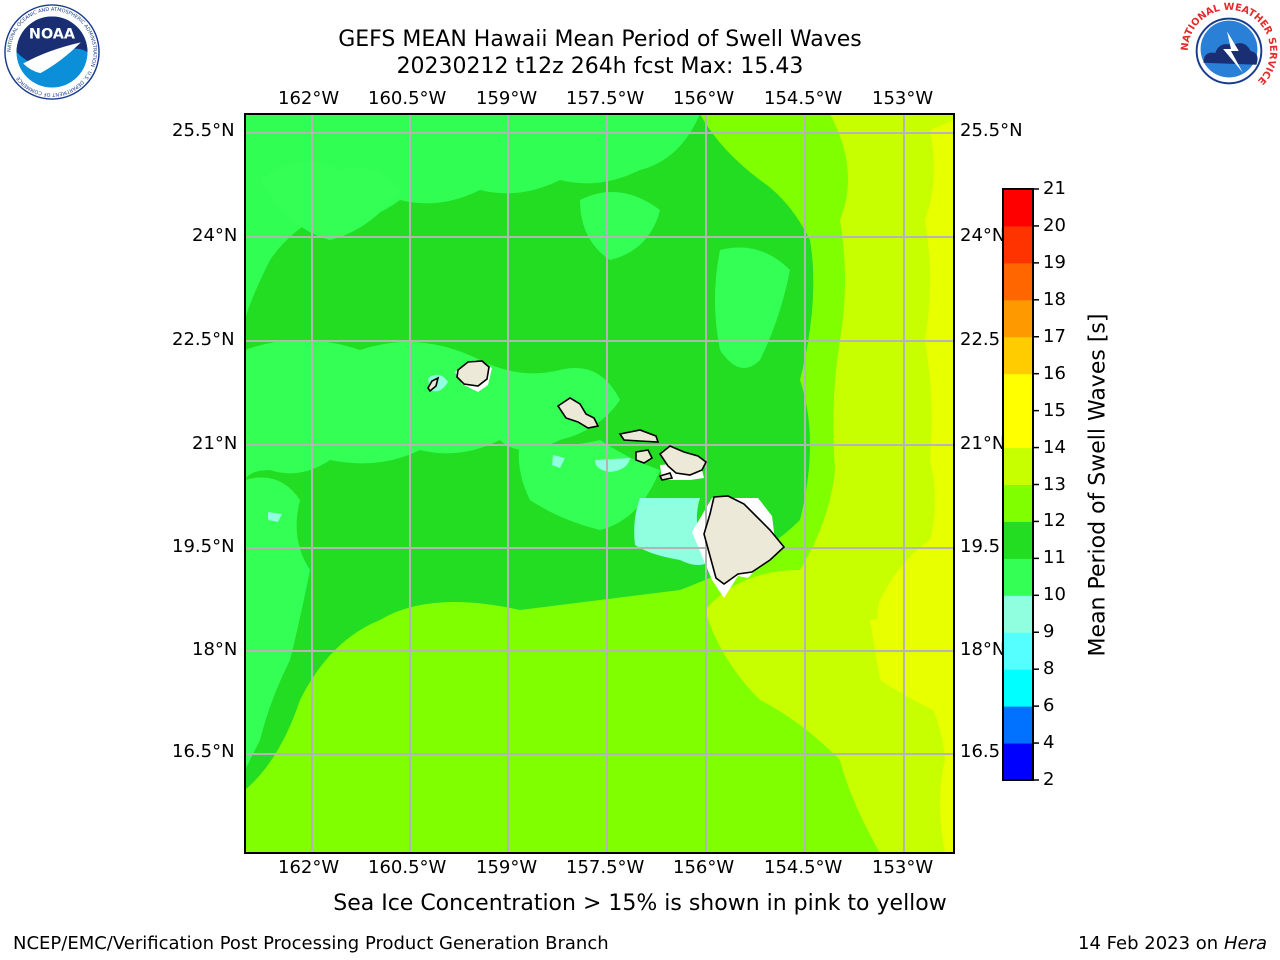  I want to click on island-niihau, so click(433, 384).